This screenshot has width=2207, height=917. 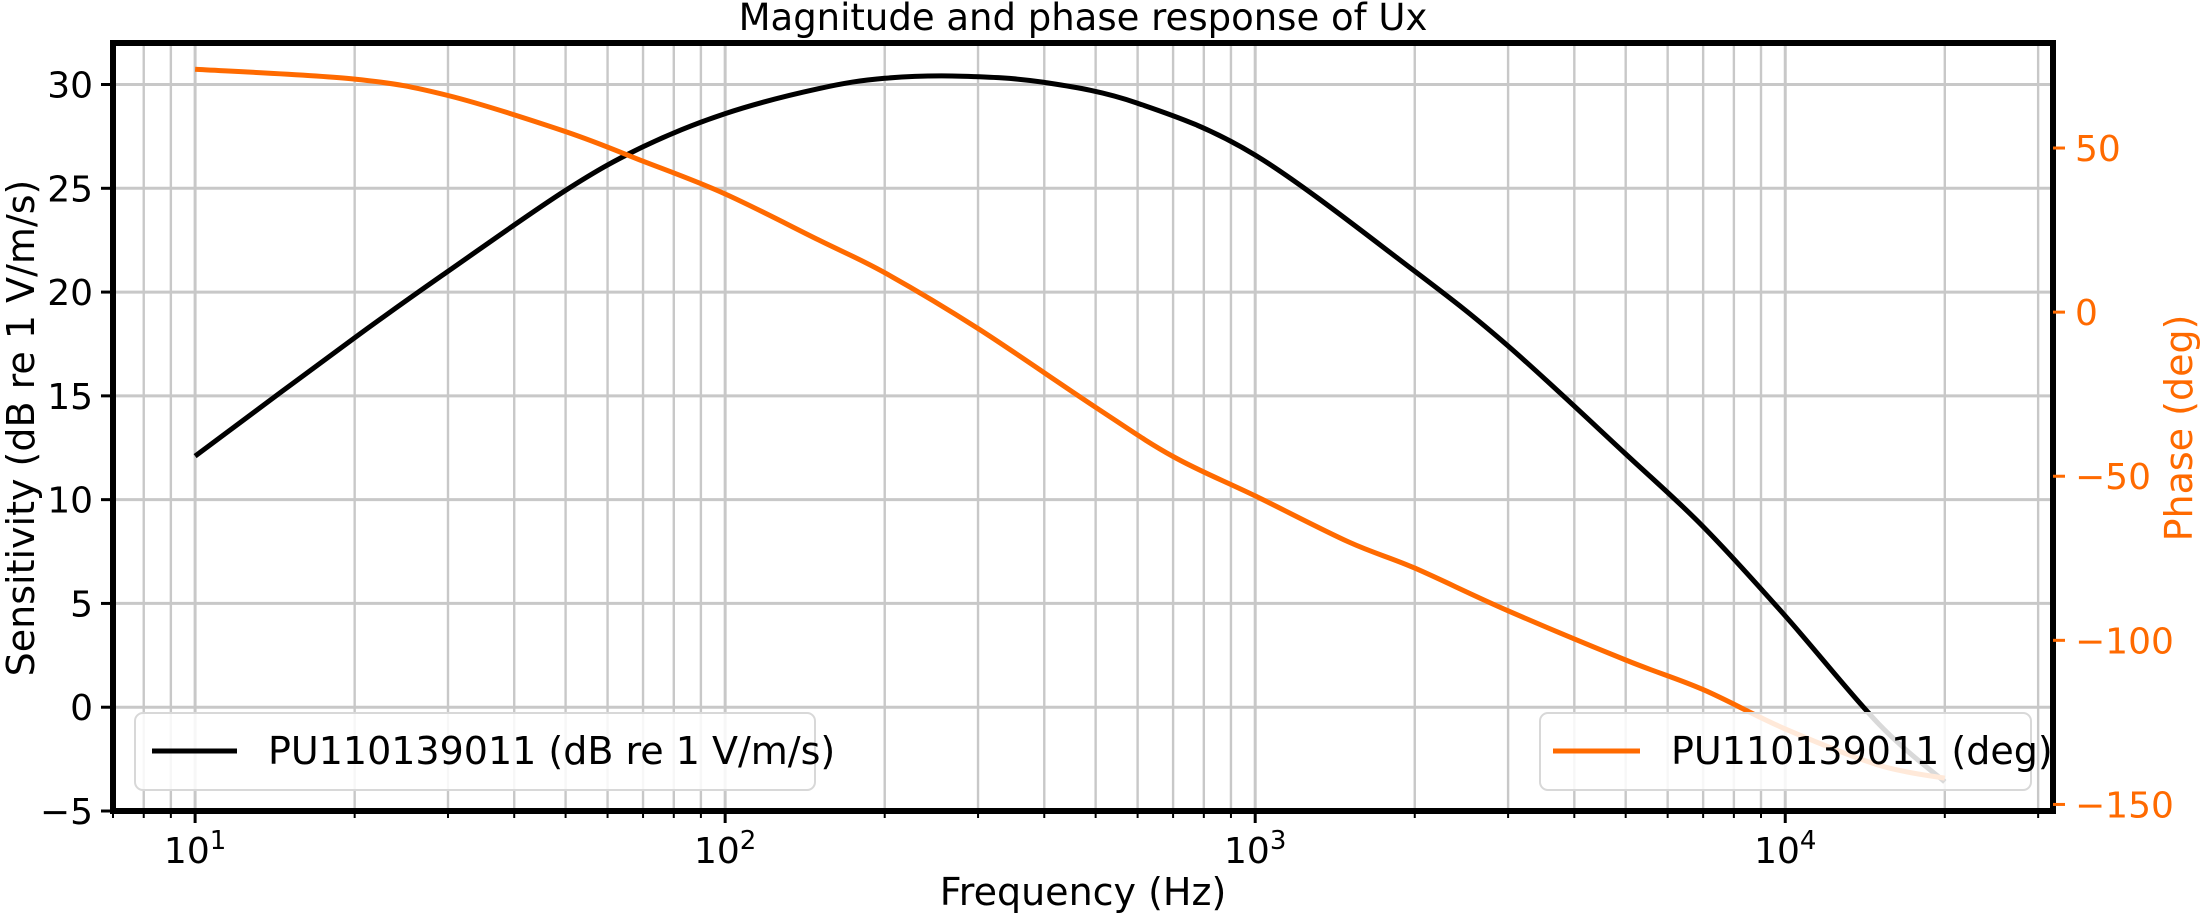 What do you see at coordinates (2086, 313) in the screenshot?
I see `y-right-tick-label: 0` at bounding box center [2086, 313].